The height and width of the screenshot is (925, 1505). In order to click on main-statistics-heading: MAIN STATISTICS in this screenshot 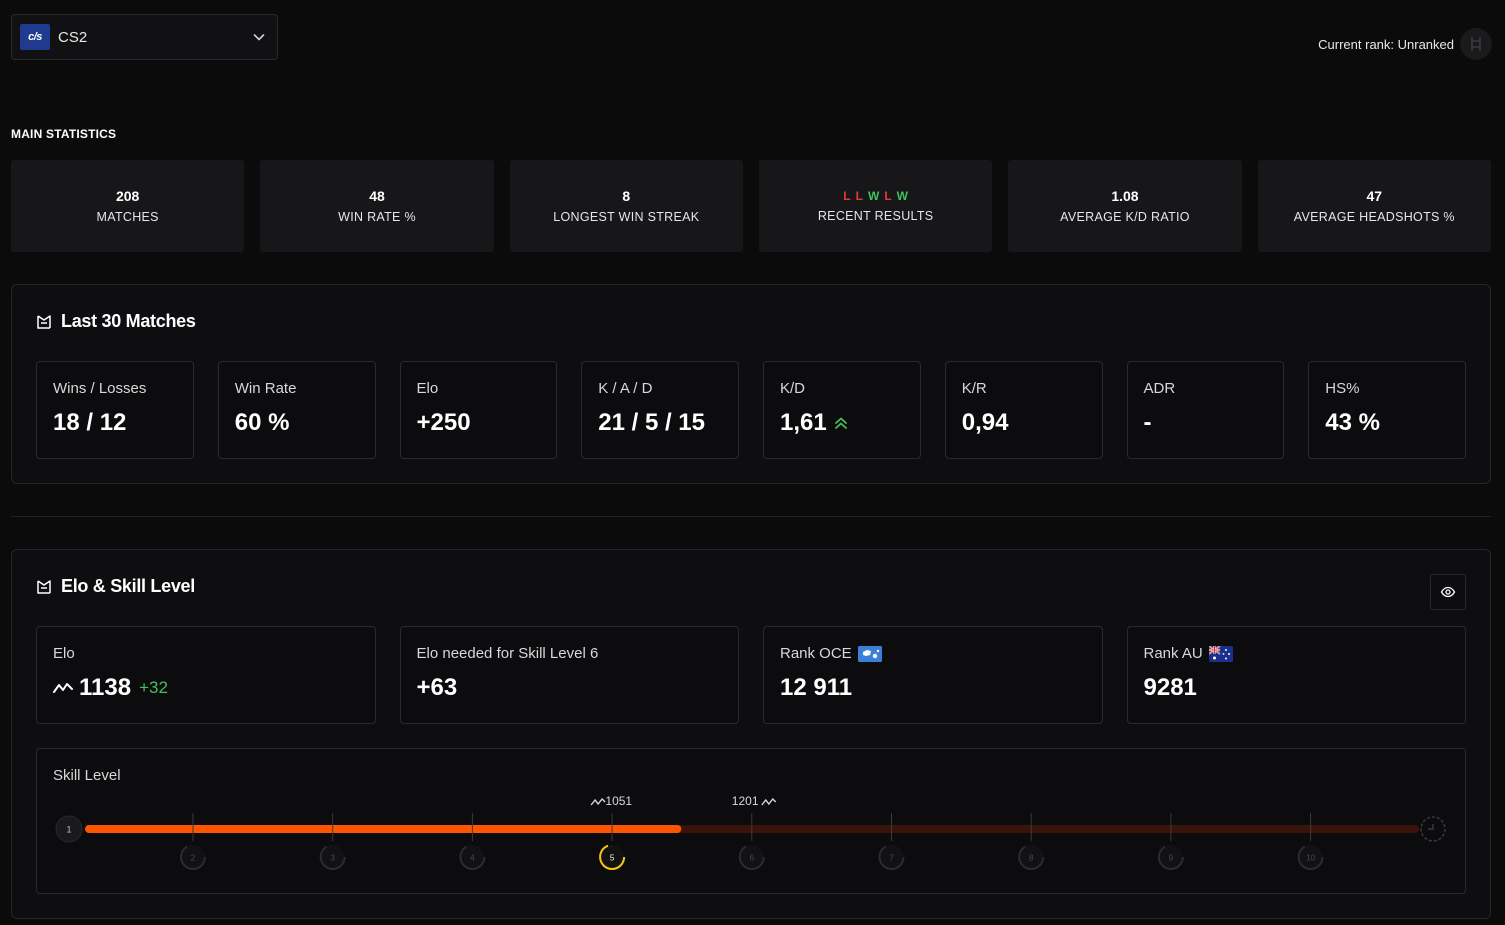, I will do `click(64, 134)`.